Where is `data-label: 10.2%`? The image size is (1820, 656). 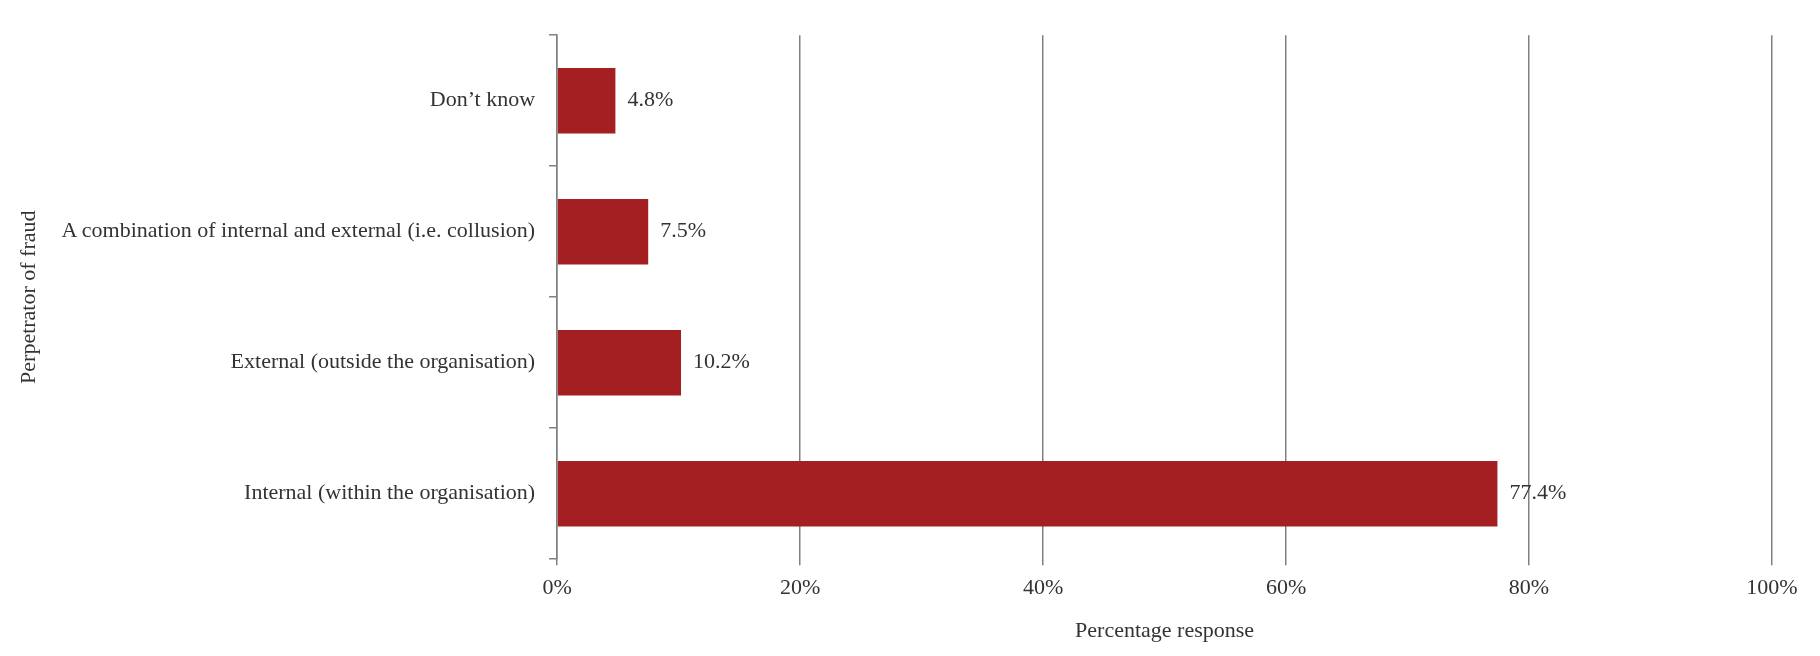
data-label: 10.2% is located at coordinates (721, 361).